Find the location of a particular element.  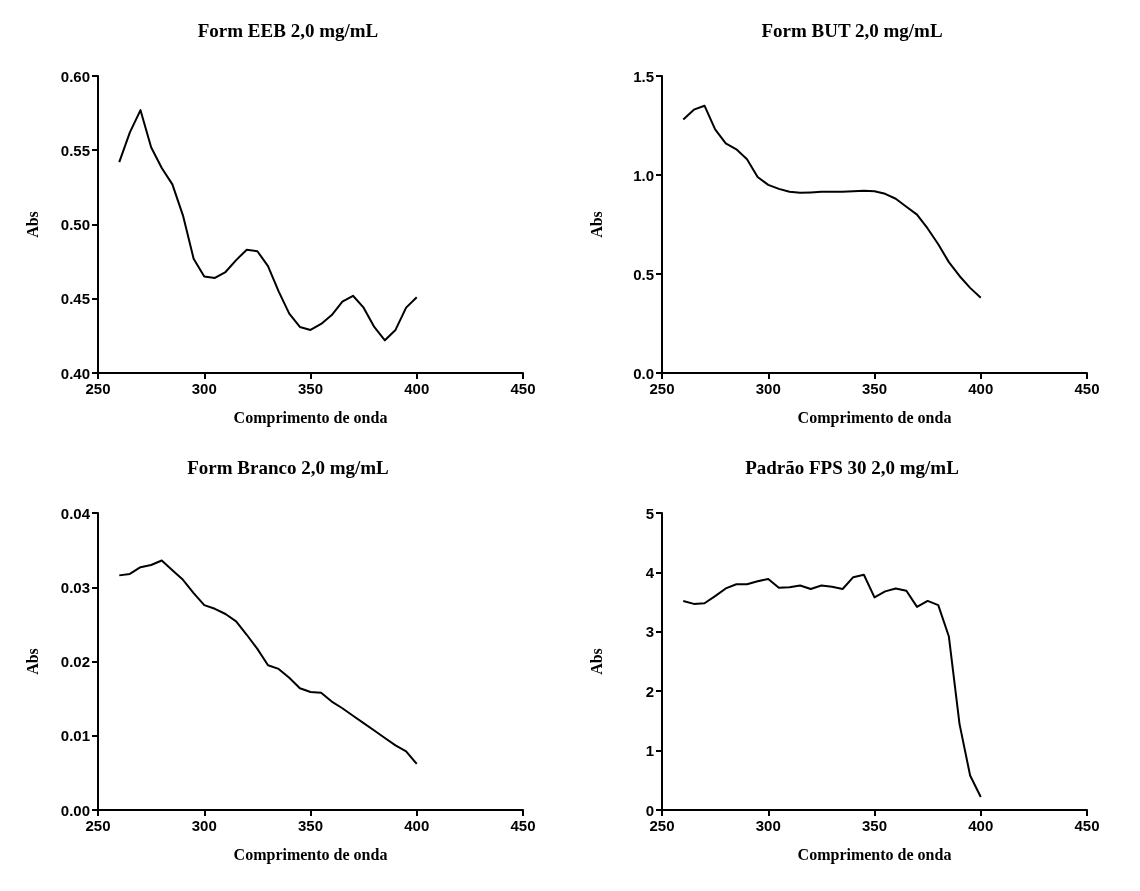

y-tick-label: 2 is located at coordinates (649, 691).